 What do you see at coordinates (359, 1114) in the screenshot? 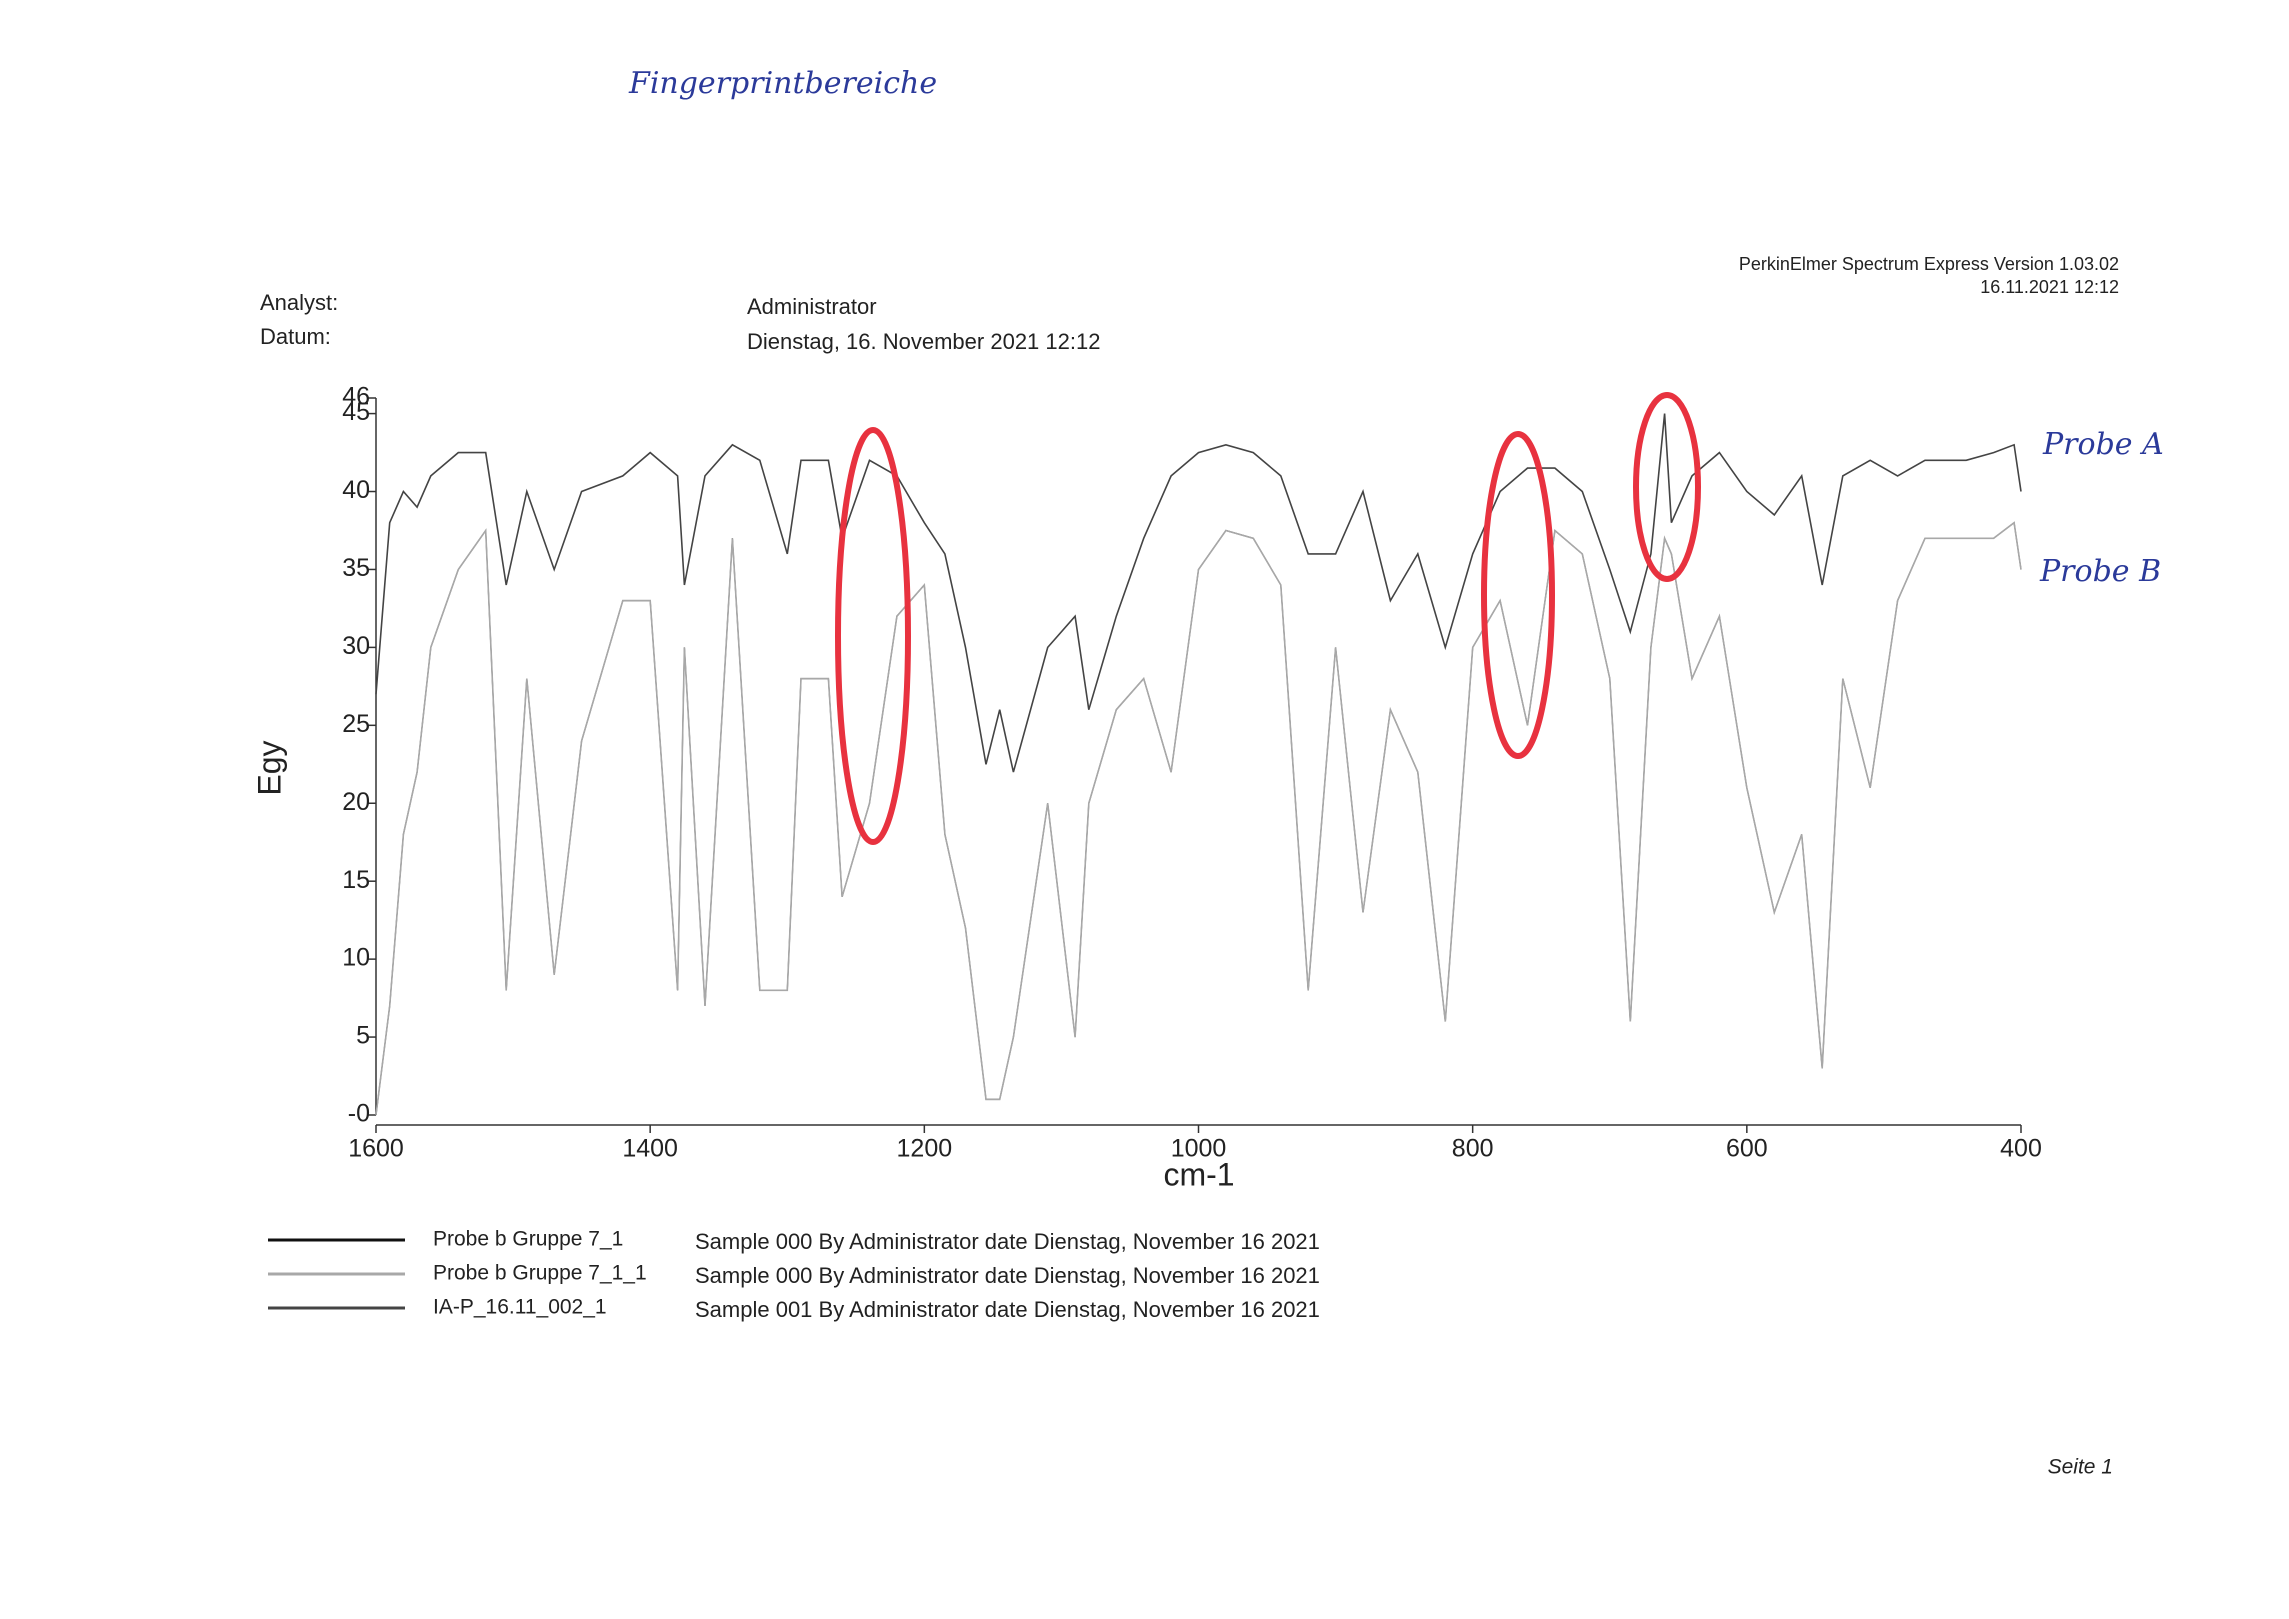
I see `y-tick-label: -0` at bounding box center [359, 1114].